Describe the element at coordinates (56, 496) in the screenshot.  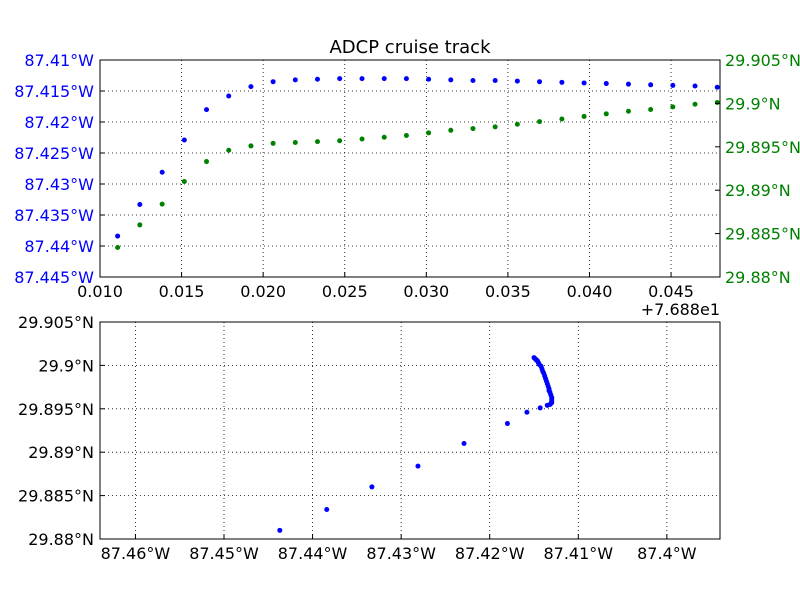
I see `bottom-y-tick-label: 29.885°N` at that location.